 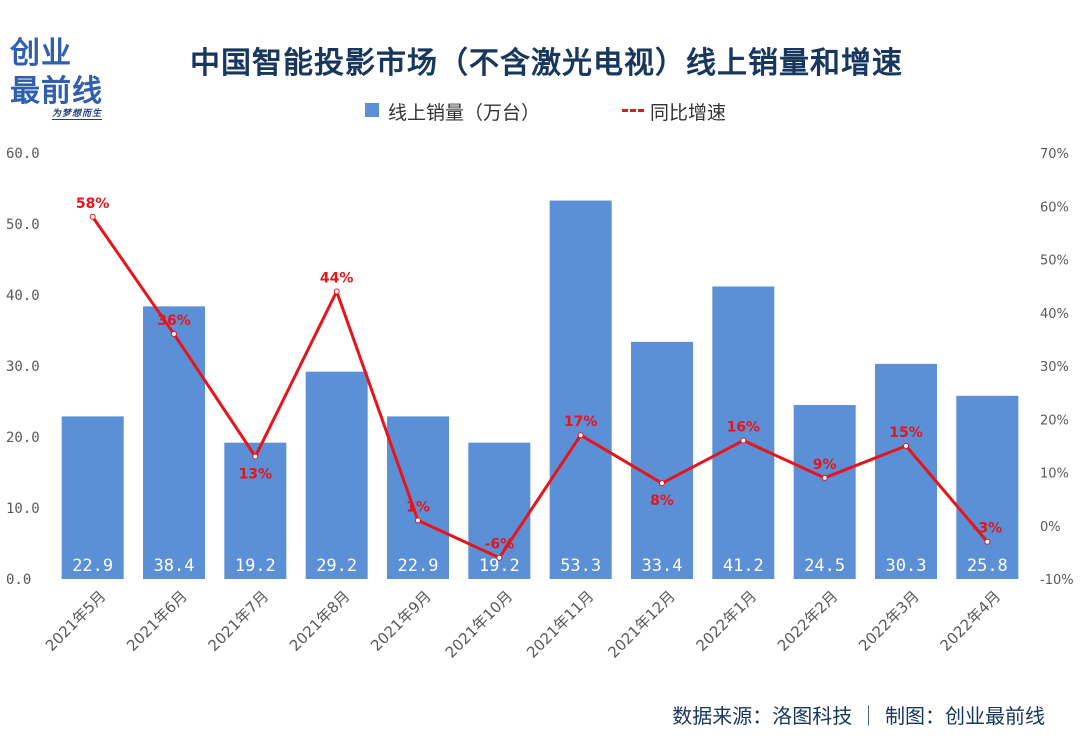 I want to click on bar-value-label: 53.3, so click(x=580, y=566).